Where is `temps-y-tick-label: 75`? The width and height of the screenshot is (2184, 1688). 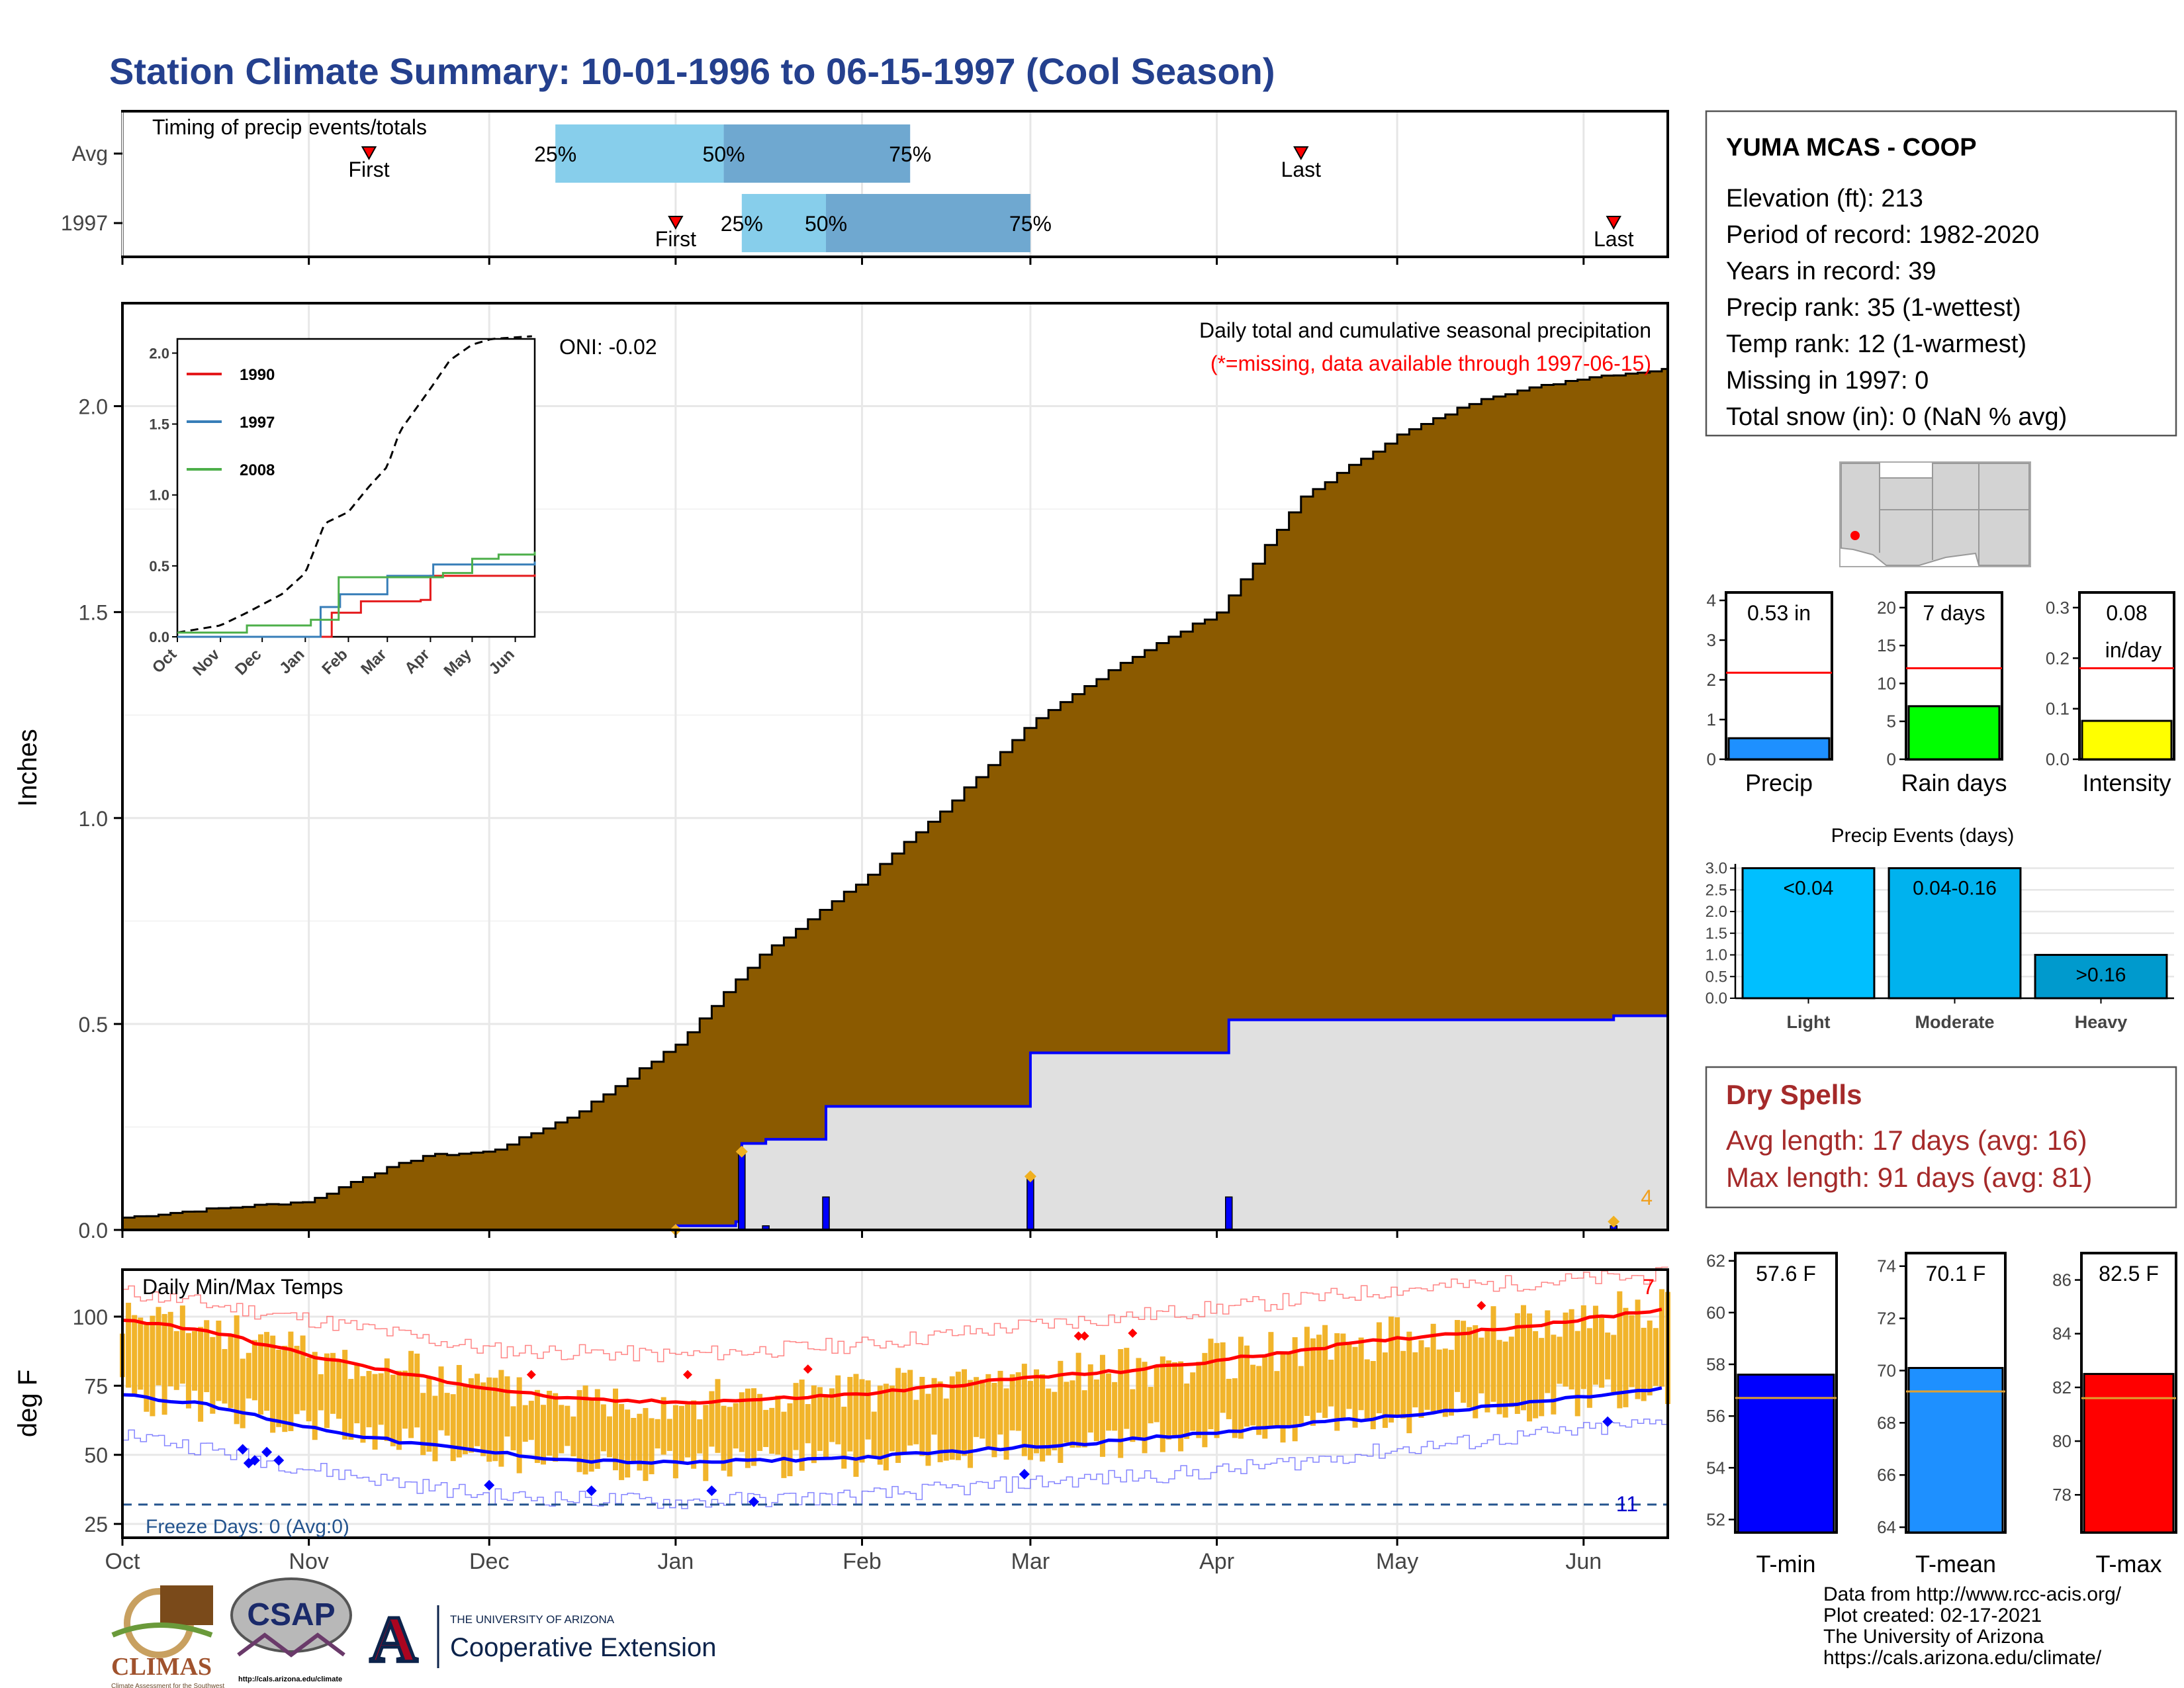
temps-y-tick-label: 75 is located at coordinates (96, 1386).